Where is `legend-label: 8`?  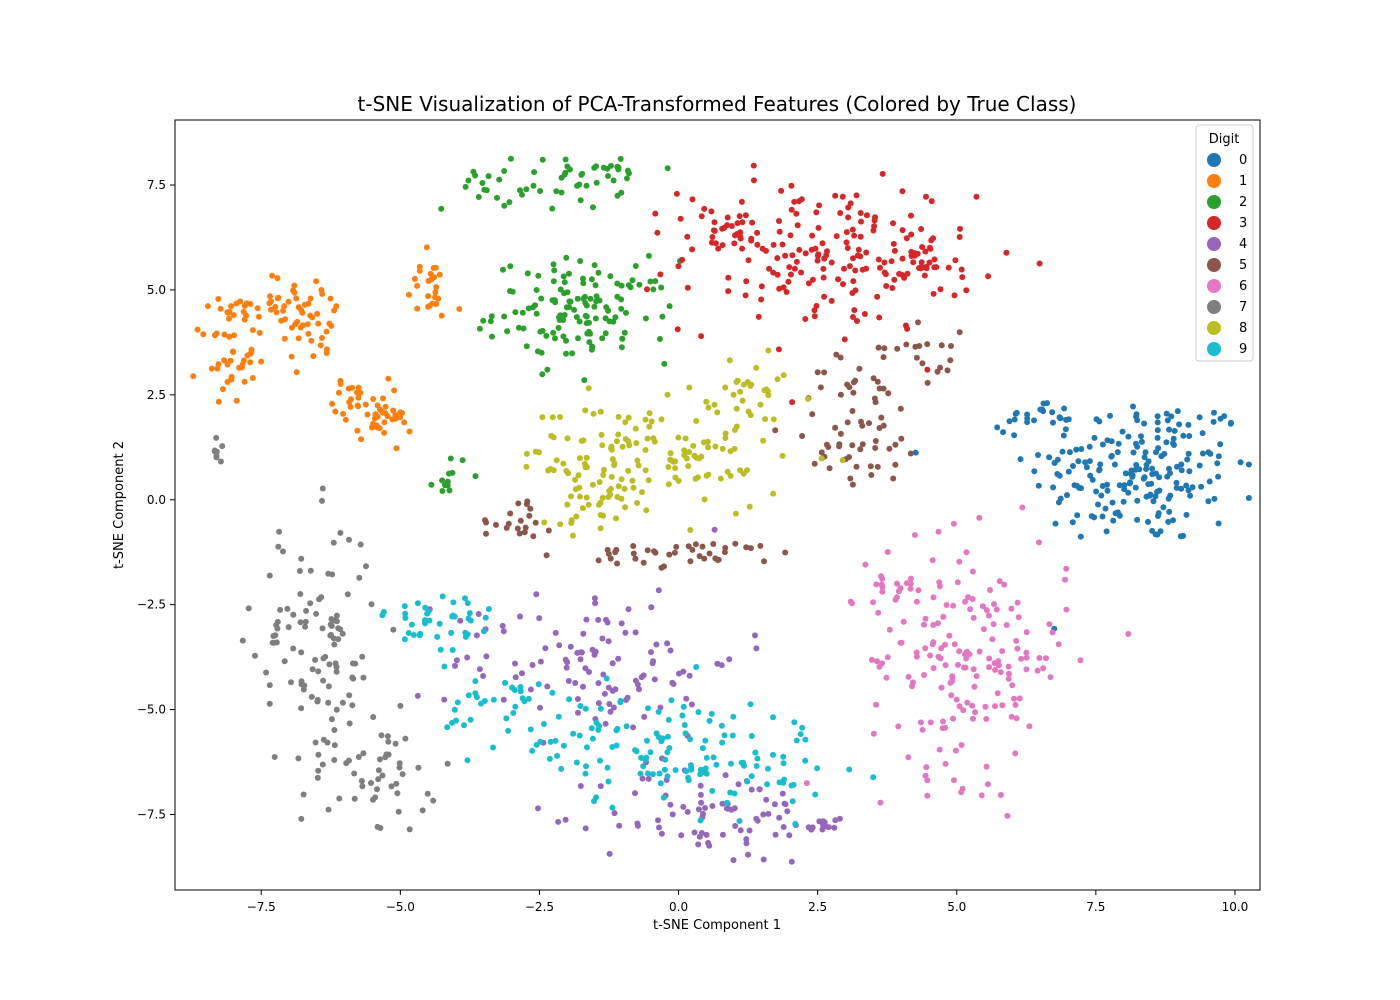 legend-label: 8 is located at coordinates (1243, 328).